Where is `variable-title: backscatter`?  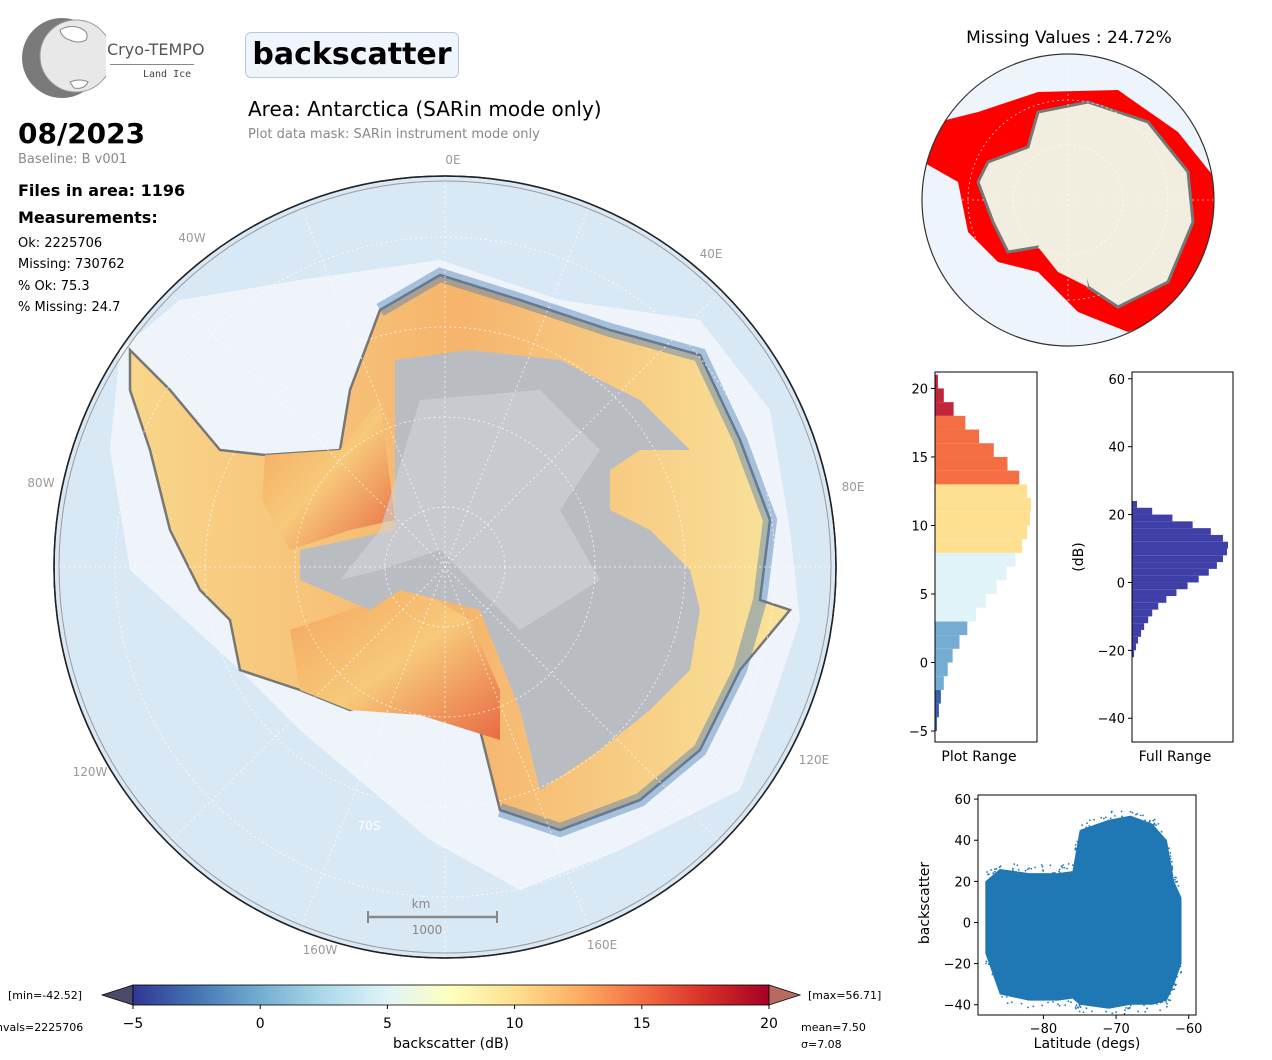
variable-title: backscatter is located at coordinates (352, 55).